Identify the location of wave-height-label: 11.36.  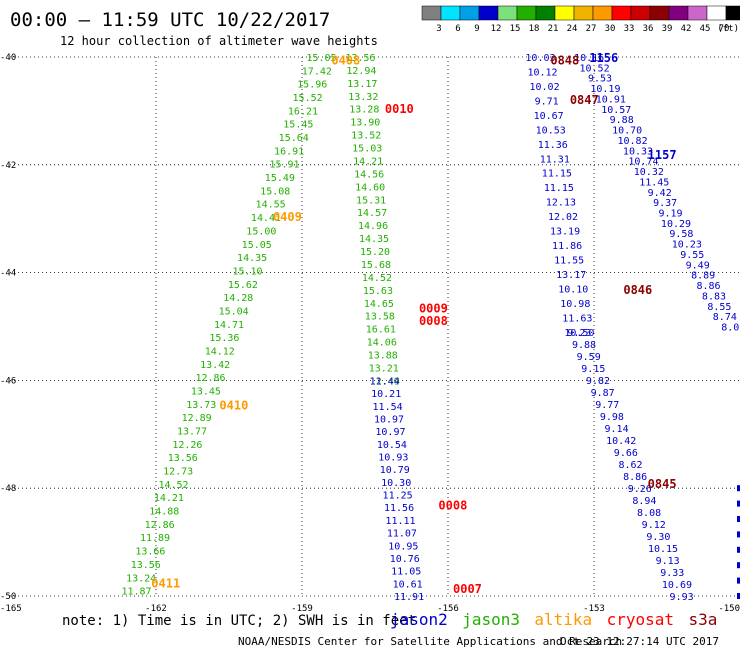
(553, 145).